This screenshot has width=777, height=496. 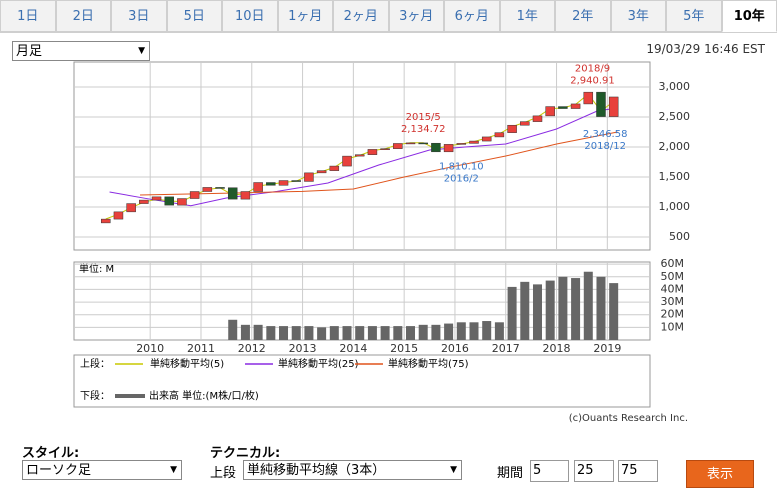 I want to click on period-label: 期間, so click(x=510, y=473).